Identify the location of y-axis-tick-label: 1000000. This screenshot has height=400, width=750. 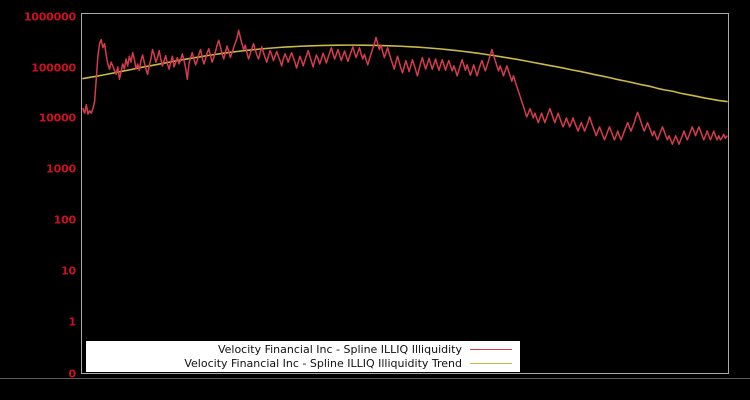
(49, 17).